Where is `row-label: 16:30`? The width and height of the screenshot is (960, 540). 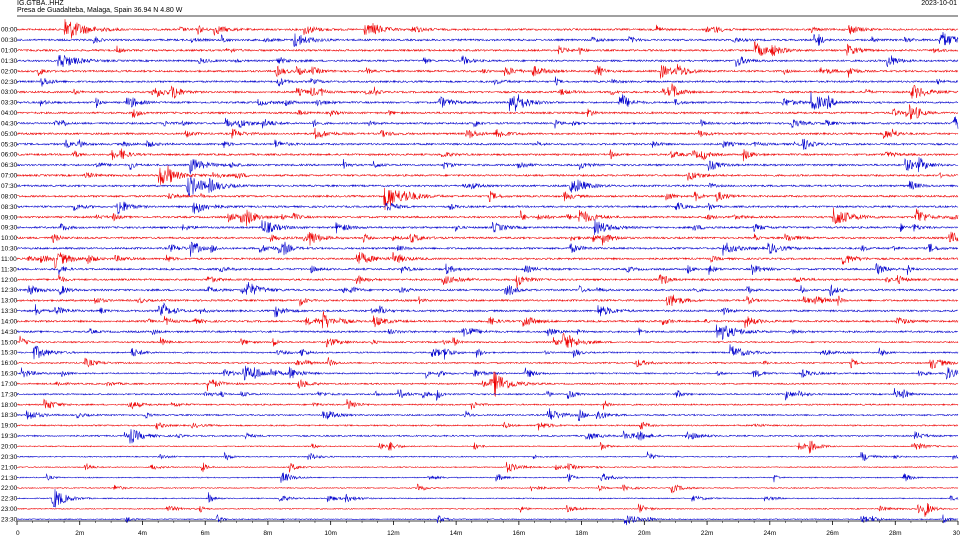
row-label: 16:30 is located at coordinates (9, 374).